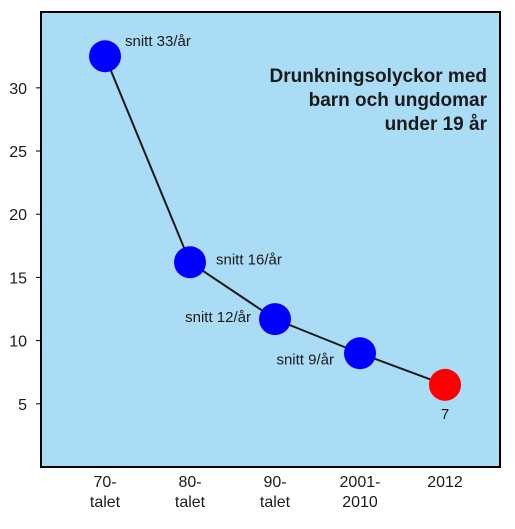  I want to click on x-tick-label: 2010, so click(360, 502).